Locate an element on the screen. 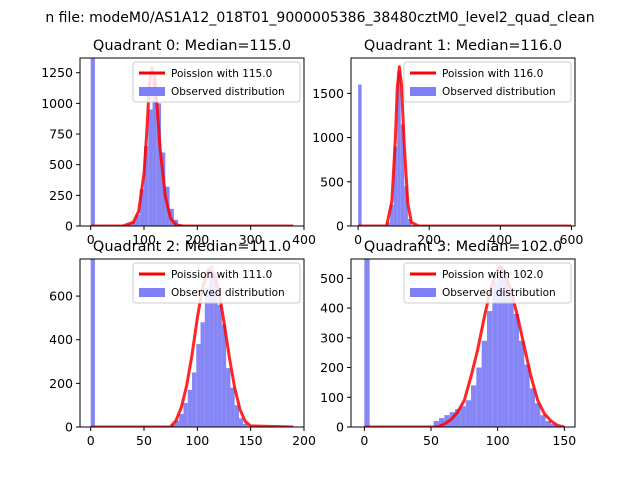 The height and width of the screenshot is (480, 640). y-tick-label: 750 is located at coordinates (61, 134).